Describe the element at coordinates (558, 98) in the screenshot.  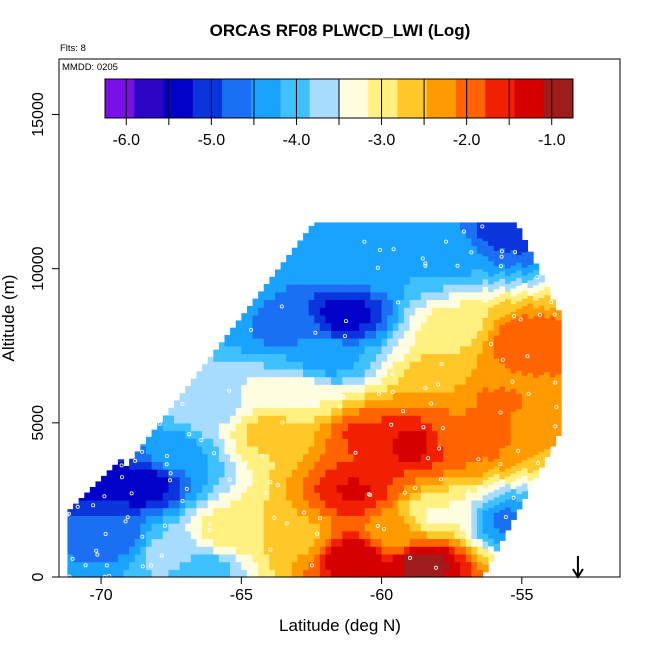
I see `colorbar-swatch` at that location.